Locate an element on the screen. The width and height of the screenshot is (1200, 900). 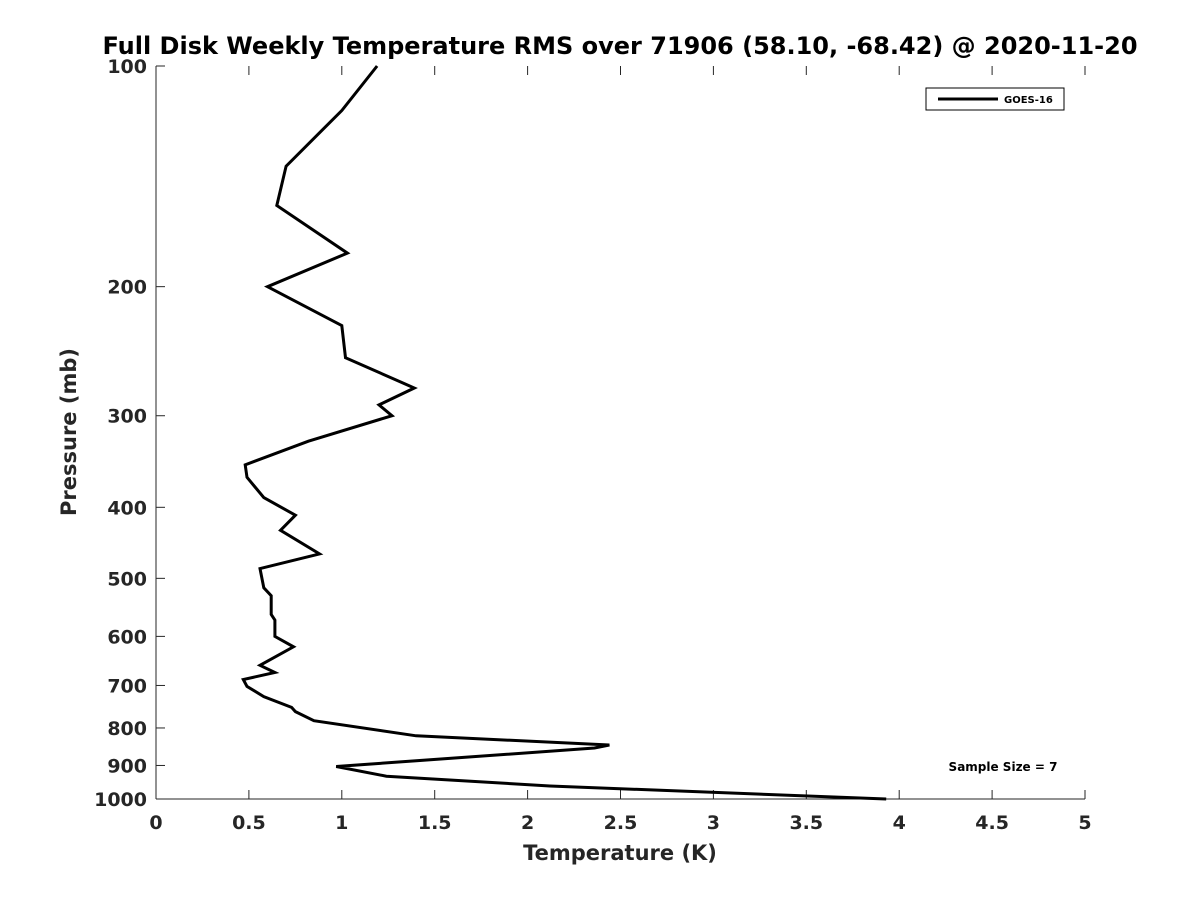
x-tick-label: 0.5 is located at coordinates (249, 823).